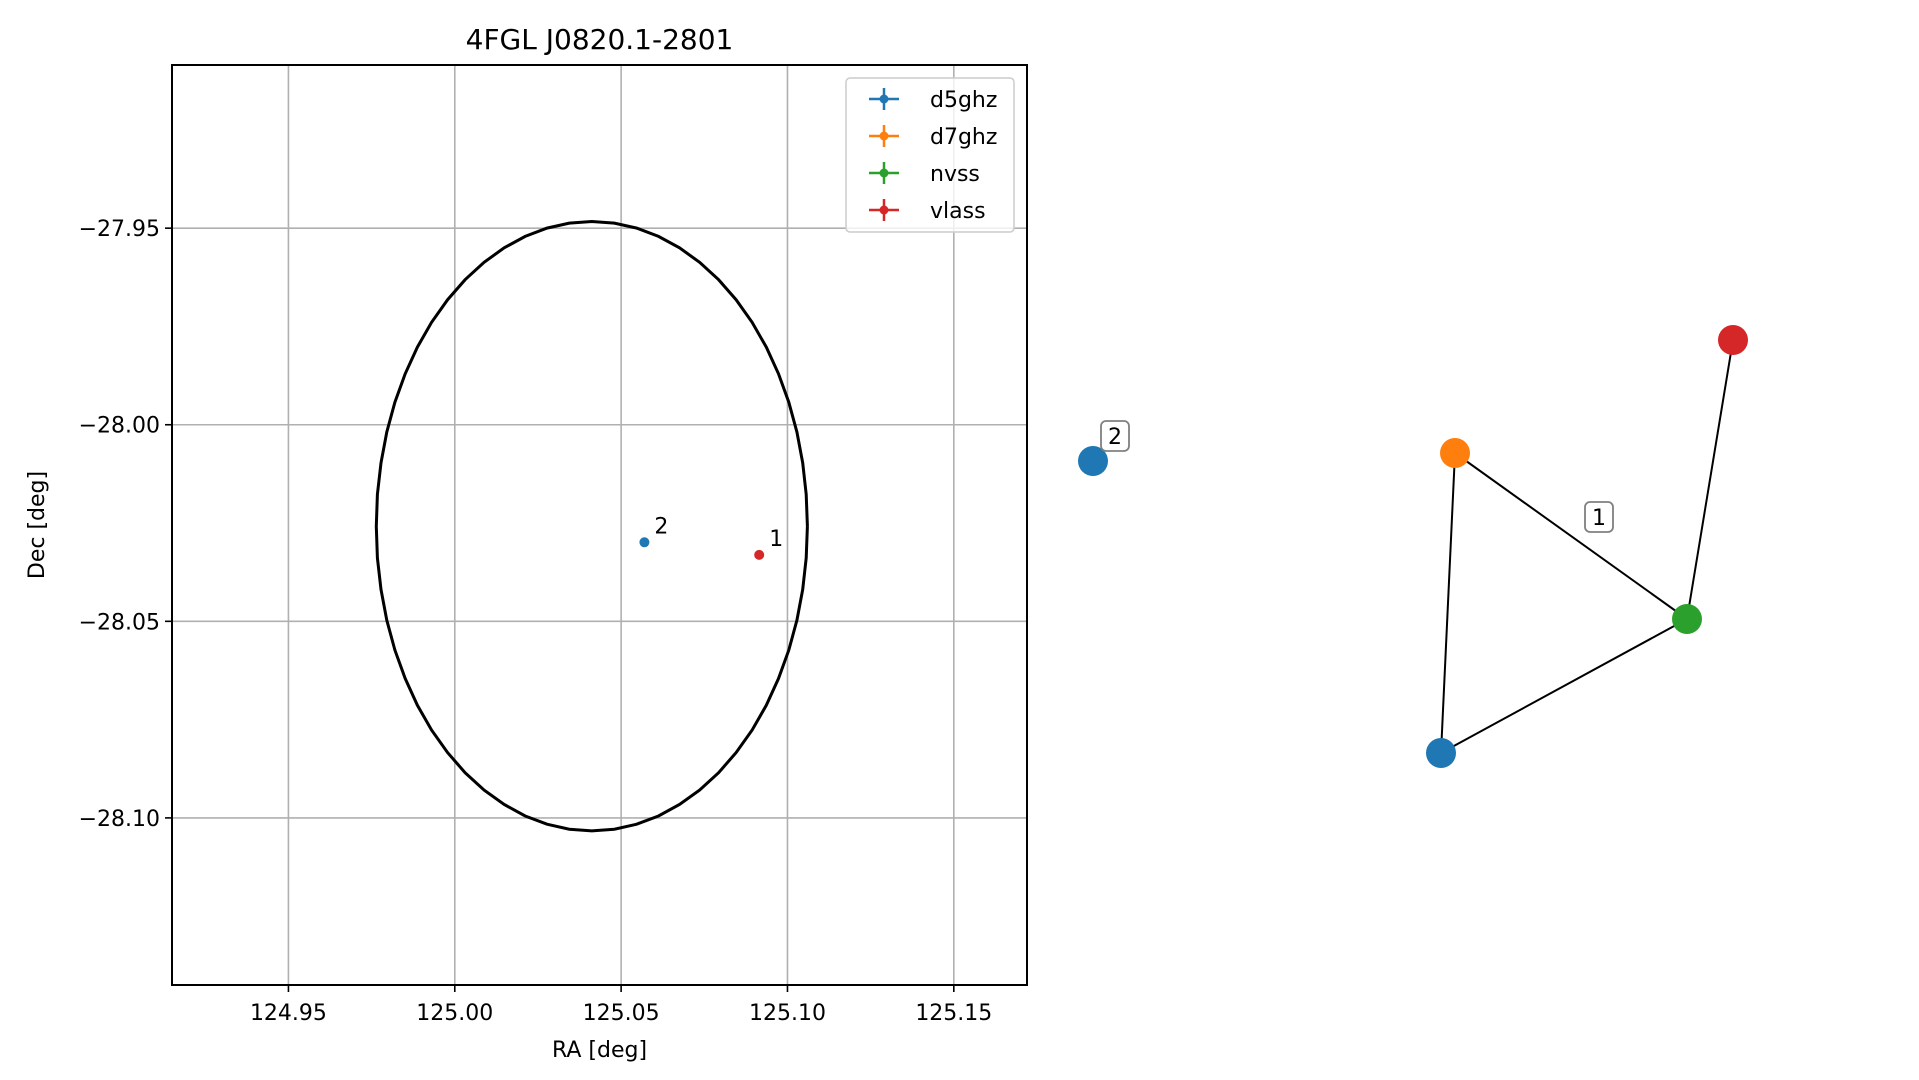 The image size is (1919, 1080). What do you see at coordinates (958, 211) in the screenshot?
I see `legend-label-vlass: vlass` at bounding box center [958, 211].